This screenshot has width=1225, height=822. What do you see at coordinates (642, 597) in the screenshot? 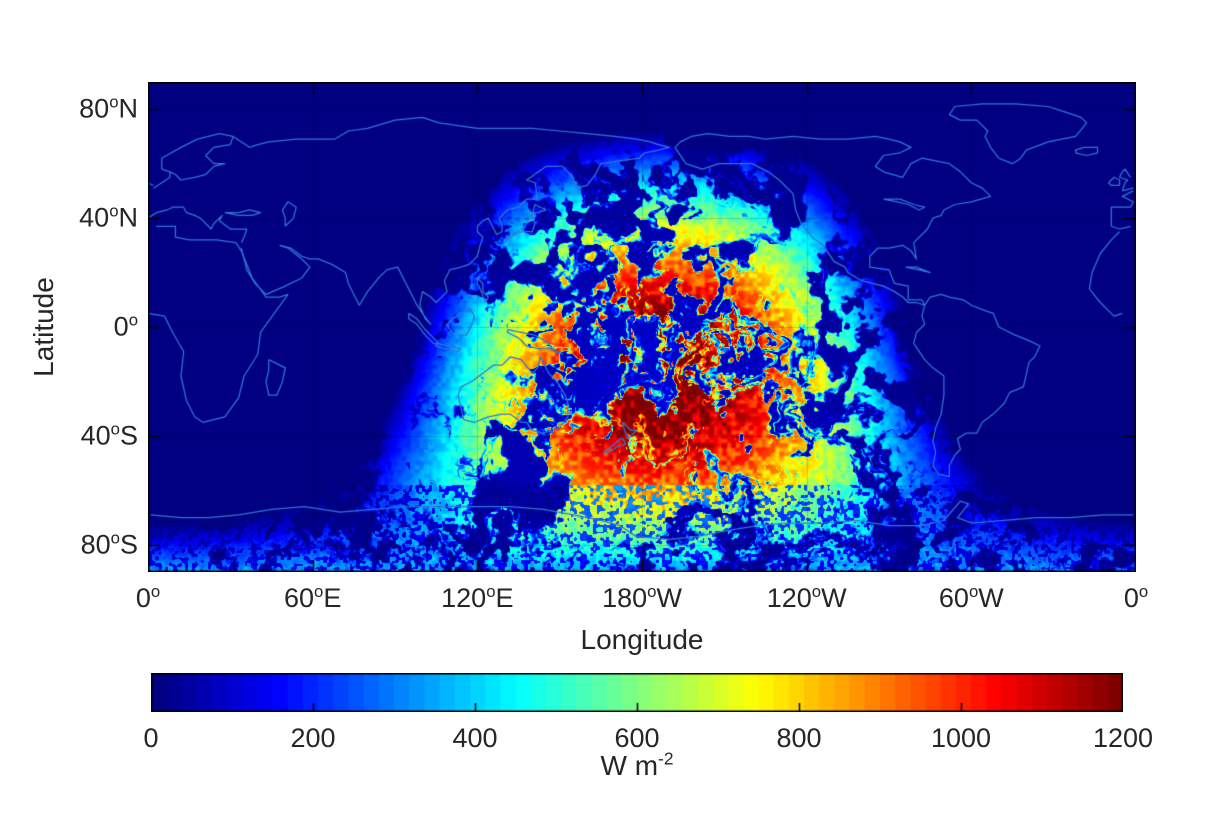
I see `x-tick-label: 180oW` at bounding box center [642, 597].